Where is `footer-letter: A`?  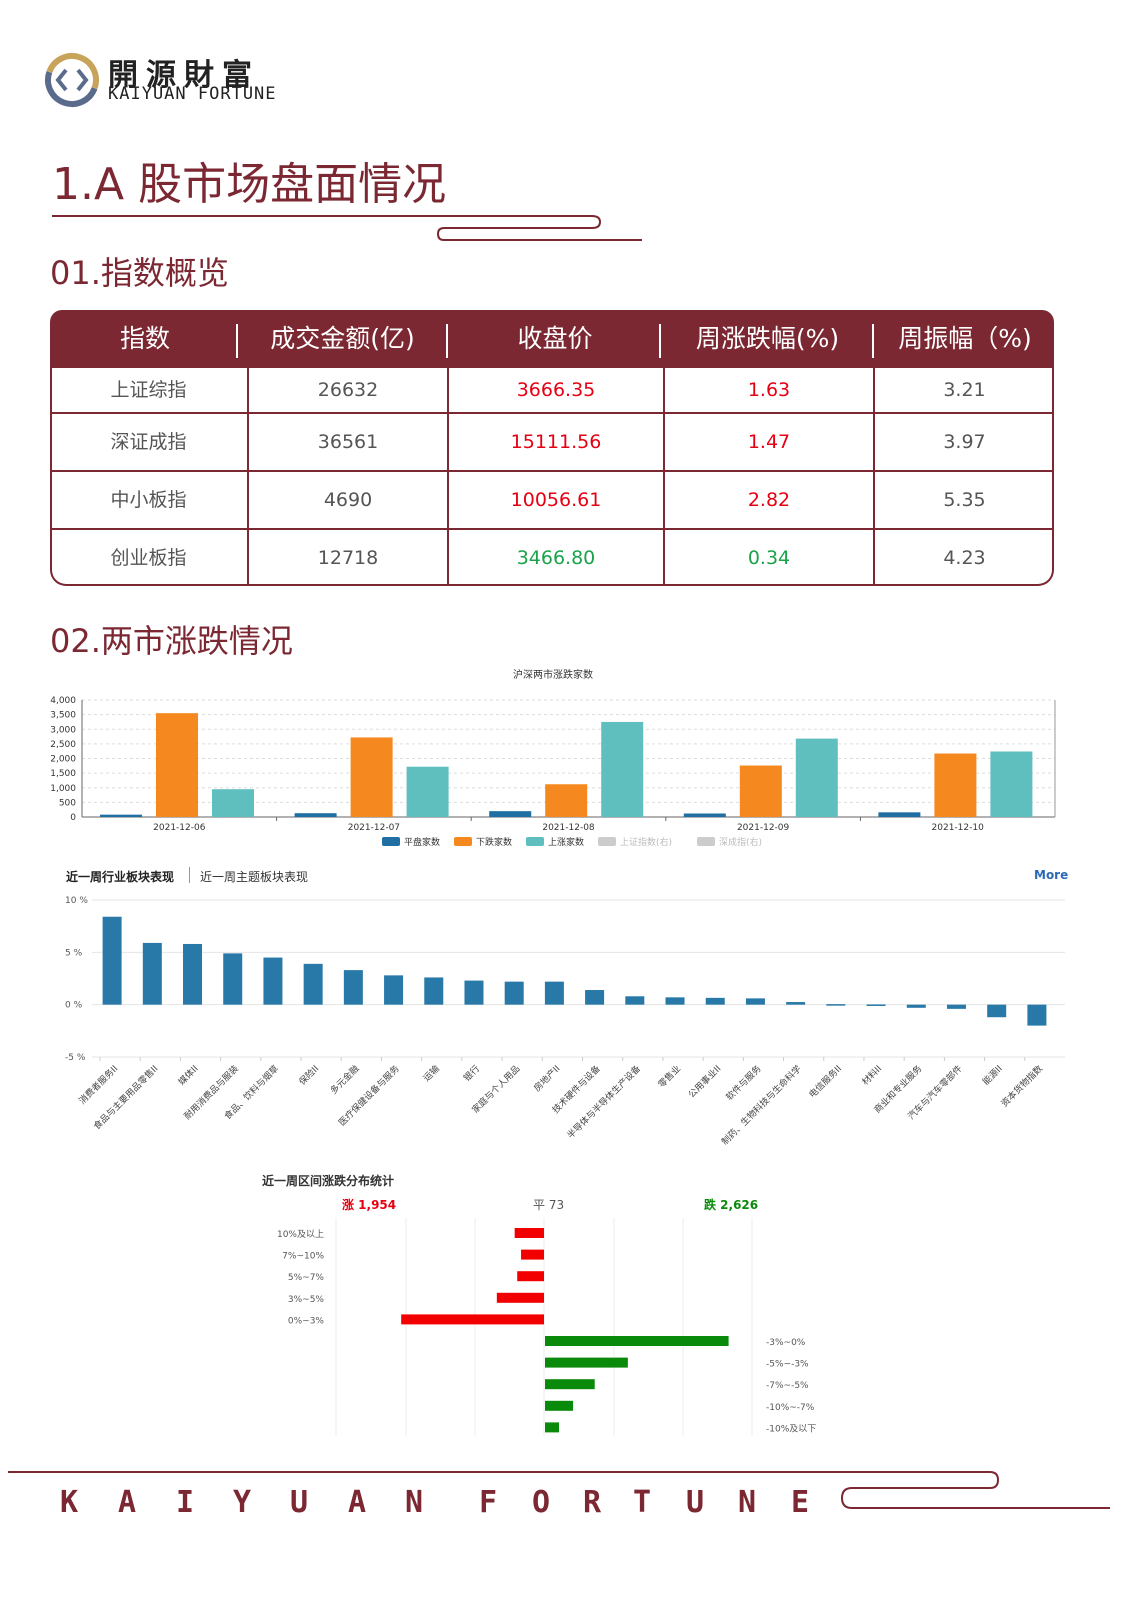 footer-letter: A is located at coordinates (127, 1502).